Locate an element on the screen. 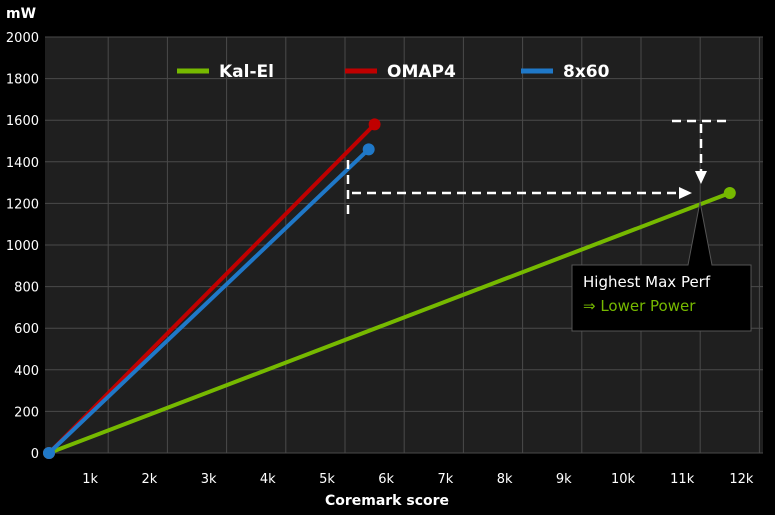 The width and height of the screenshot is (775, 515). y-tick-label: 1800 is located at coordinates (22, 80).